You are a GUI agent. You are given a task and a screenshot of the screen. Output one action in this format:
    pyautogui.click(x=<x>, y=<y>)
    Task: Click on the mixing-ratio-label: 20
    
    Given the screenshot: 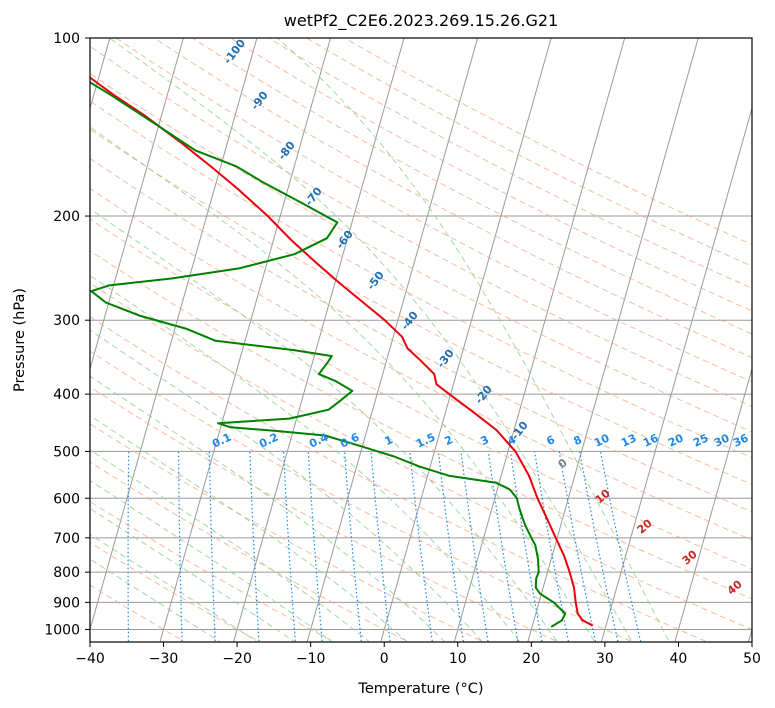 What is the action you would take?
    pyautogui.click(x=676, y=440)
    